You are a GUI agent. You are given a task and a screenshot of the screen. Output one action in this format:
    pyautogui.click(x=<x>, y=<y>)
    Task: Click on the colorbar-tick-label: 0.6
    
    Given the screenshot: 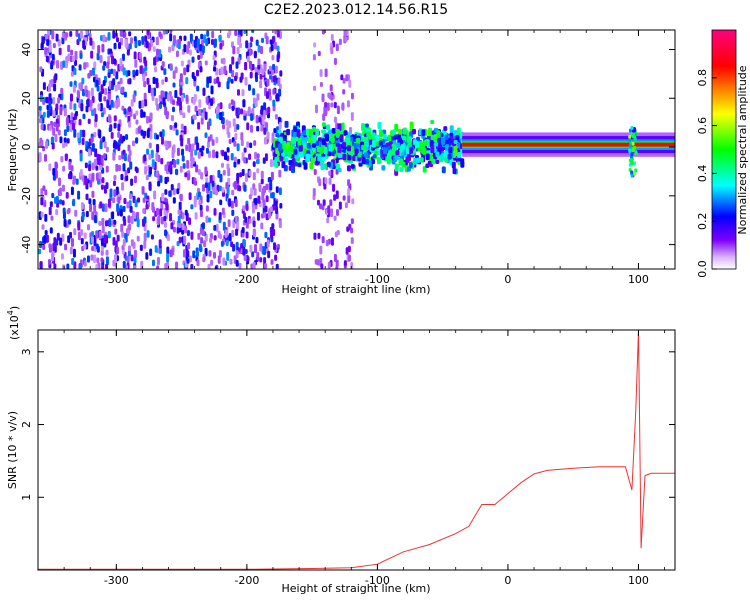 What is the action you would take?
    pyautogui.click(x=702, y=126)
    